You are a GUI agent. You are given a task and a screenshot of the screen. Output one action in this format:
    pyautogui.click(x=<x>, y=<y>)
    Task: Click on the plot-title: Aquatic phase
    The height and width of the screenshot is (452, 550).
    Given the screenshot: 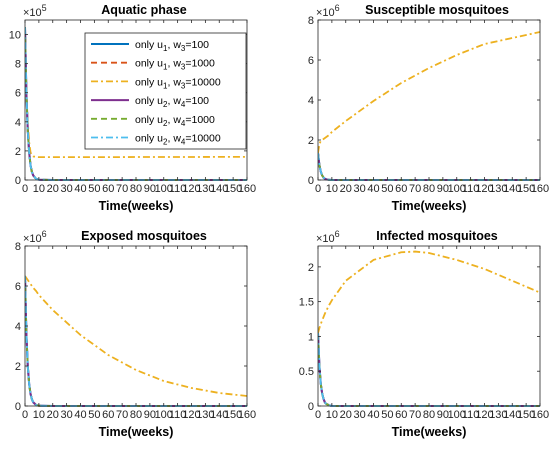 What is the action you would take?
    pyautogui.click(x=143, y=10)
    